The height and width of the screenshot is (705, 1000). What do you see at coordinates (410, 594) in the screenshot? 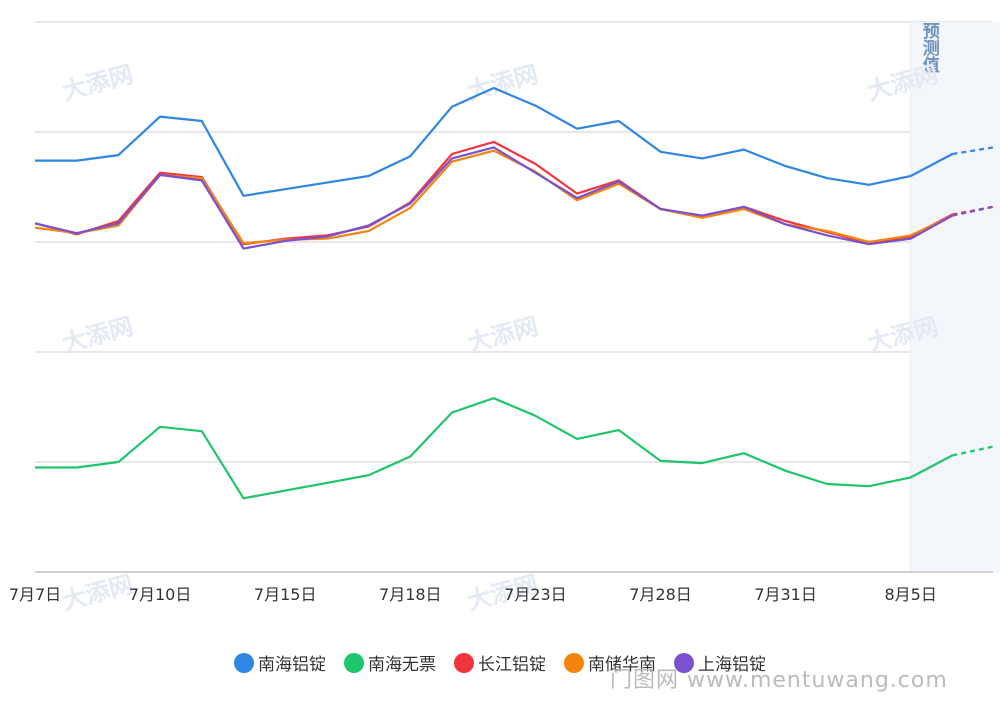
I see `x-tick-label: 7月18日` at bounding box center [410, 594].